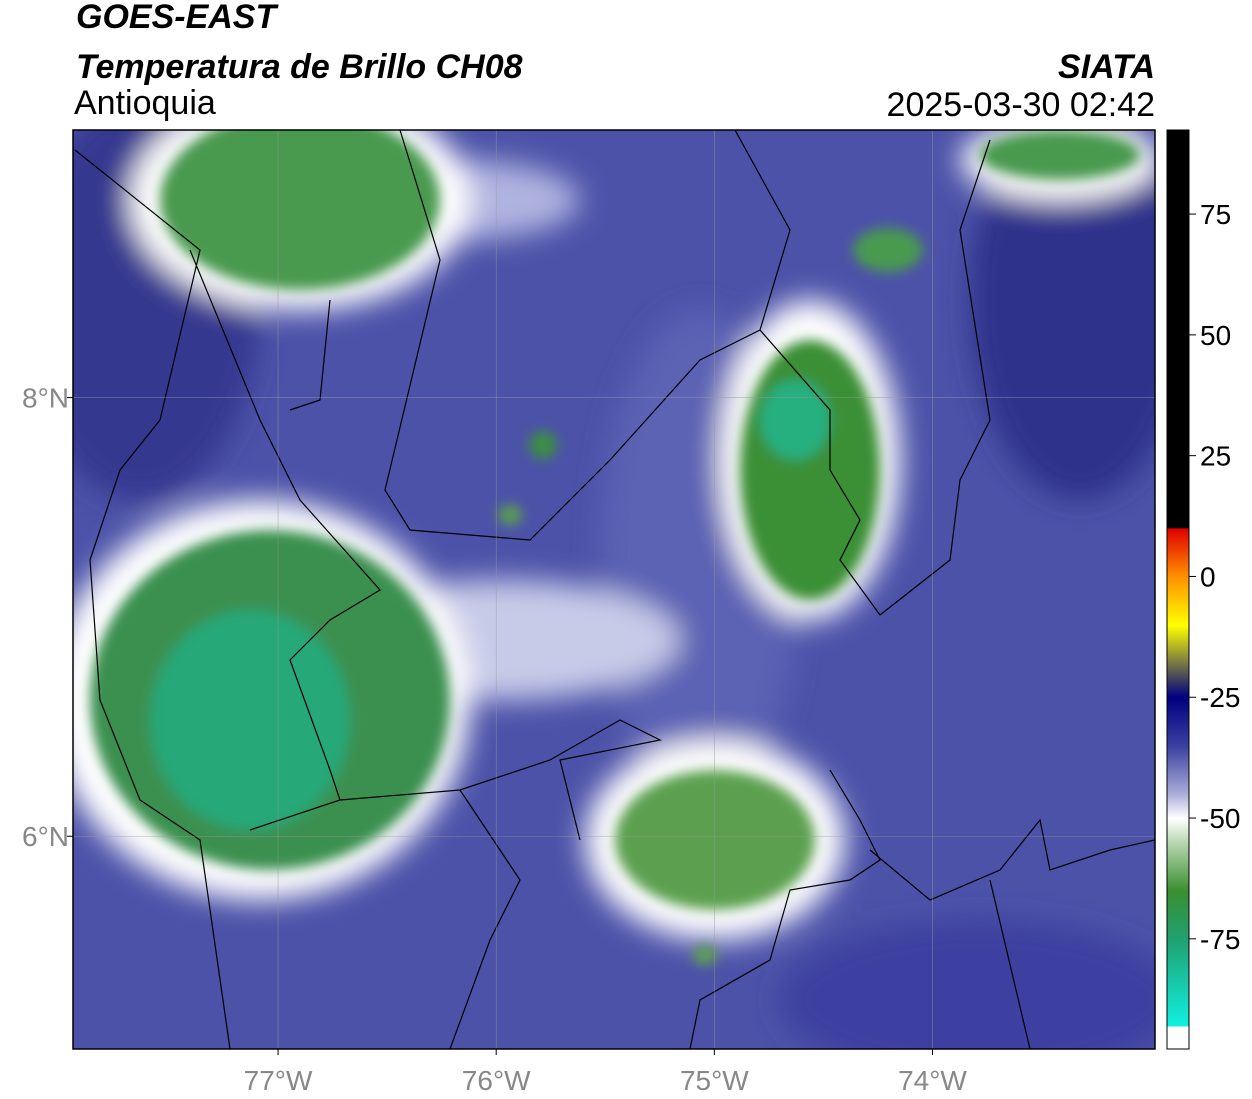 This screenshot has height=1099, width=1252. What do you see at coordinates (1215, 456) in the screenshot?
I see `colorbar-tick-label: 25` at bounding box center [1215, 456].